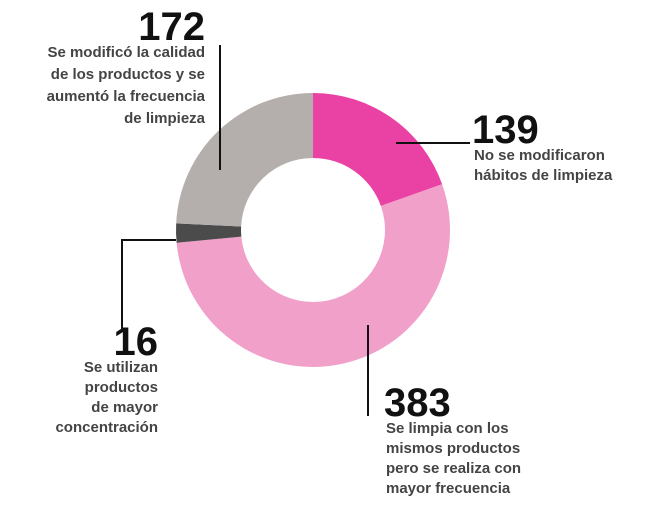  What do you see at coordinates (453, 448) in the screenshot?
I see `slice-label: mismos productos` at bounding box center [453, 448].